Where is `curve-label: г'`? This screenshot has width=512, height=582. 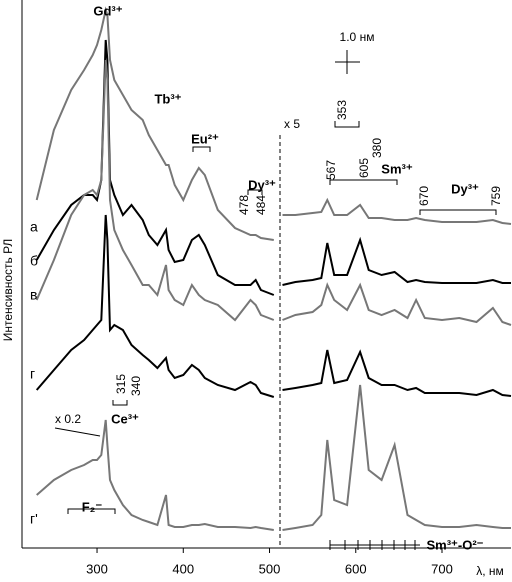
curve-label: г' is located at coordinates (34, 519).